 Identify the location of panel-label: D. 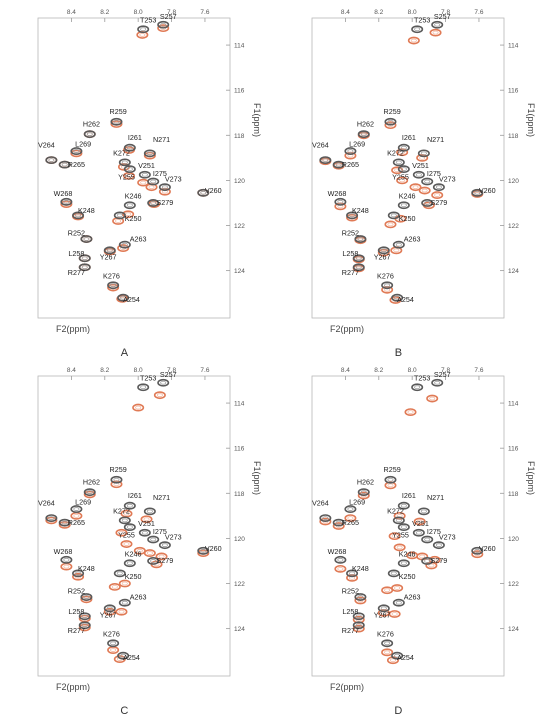
(398, 711).